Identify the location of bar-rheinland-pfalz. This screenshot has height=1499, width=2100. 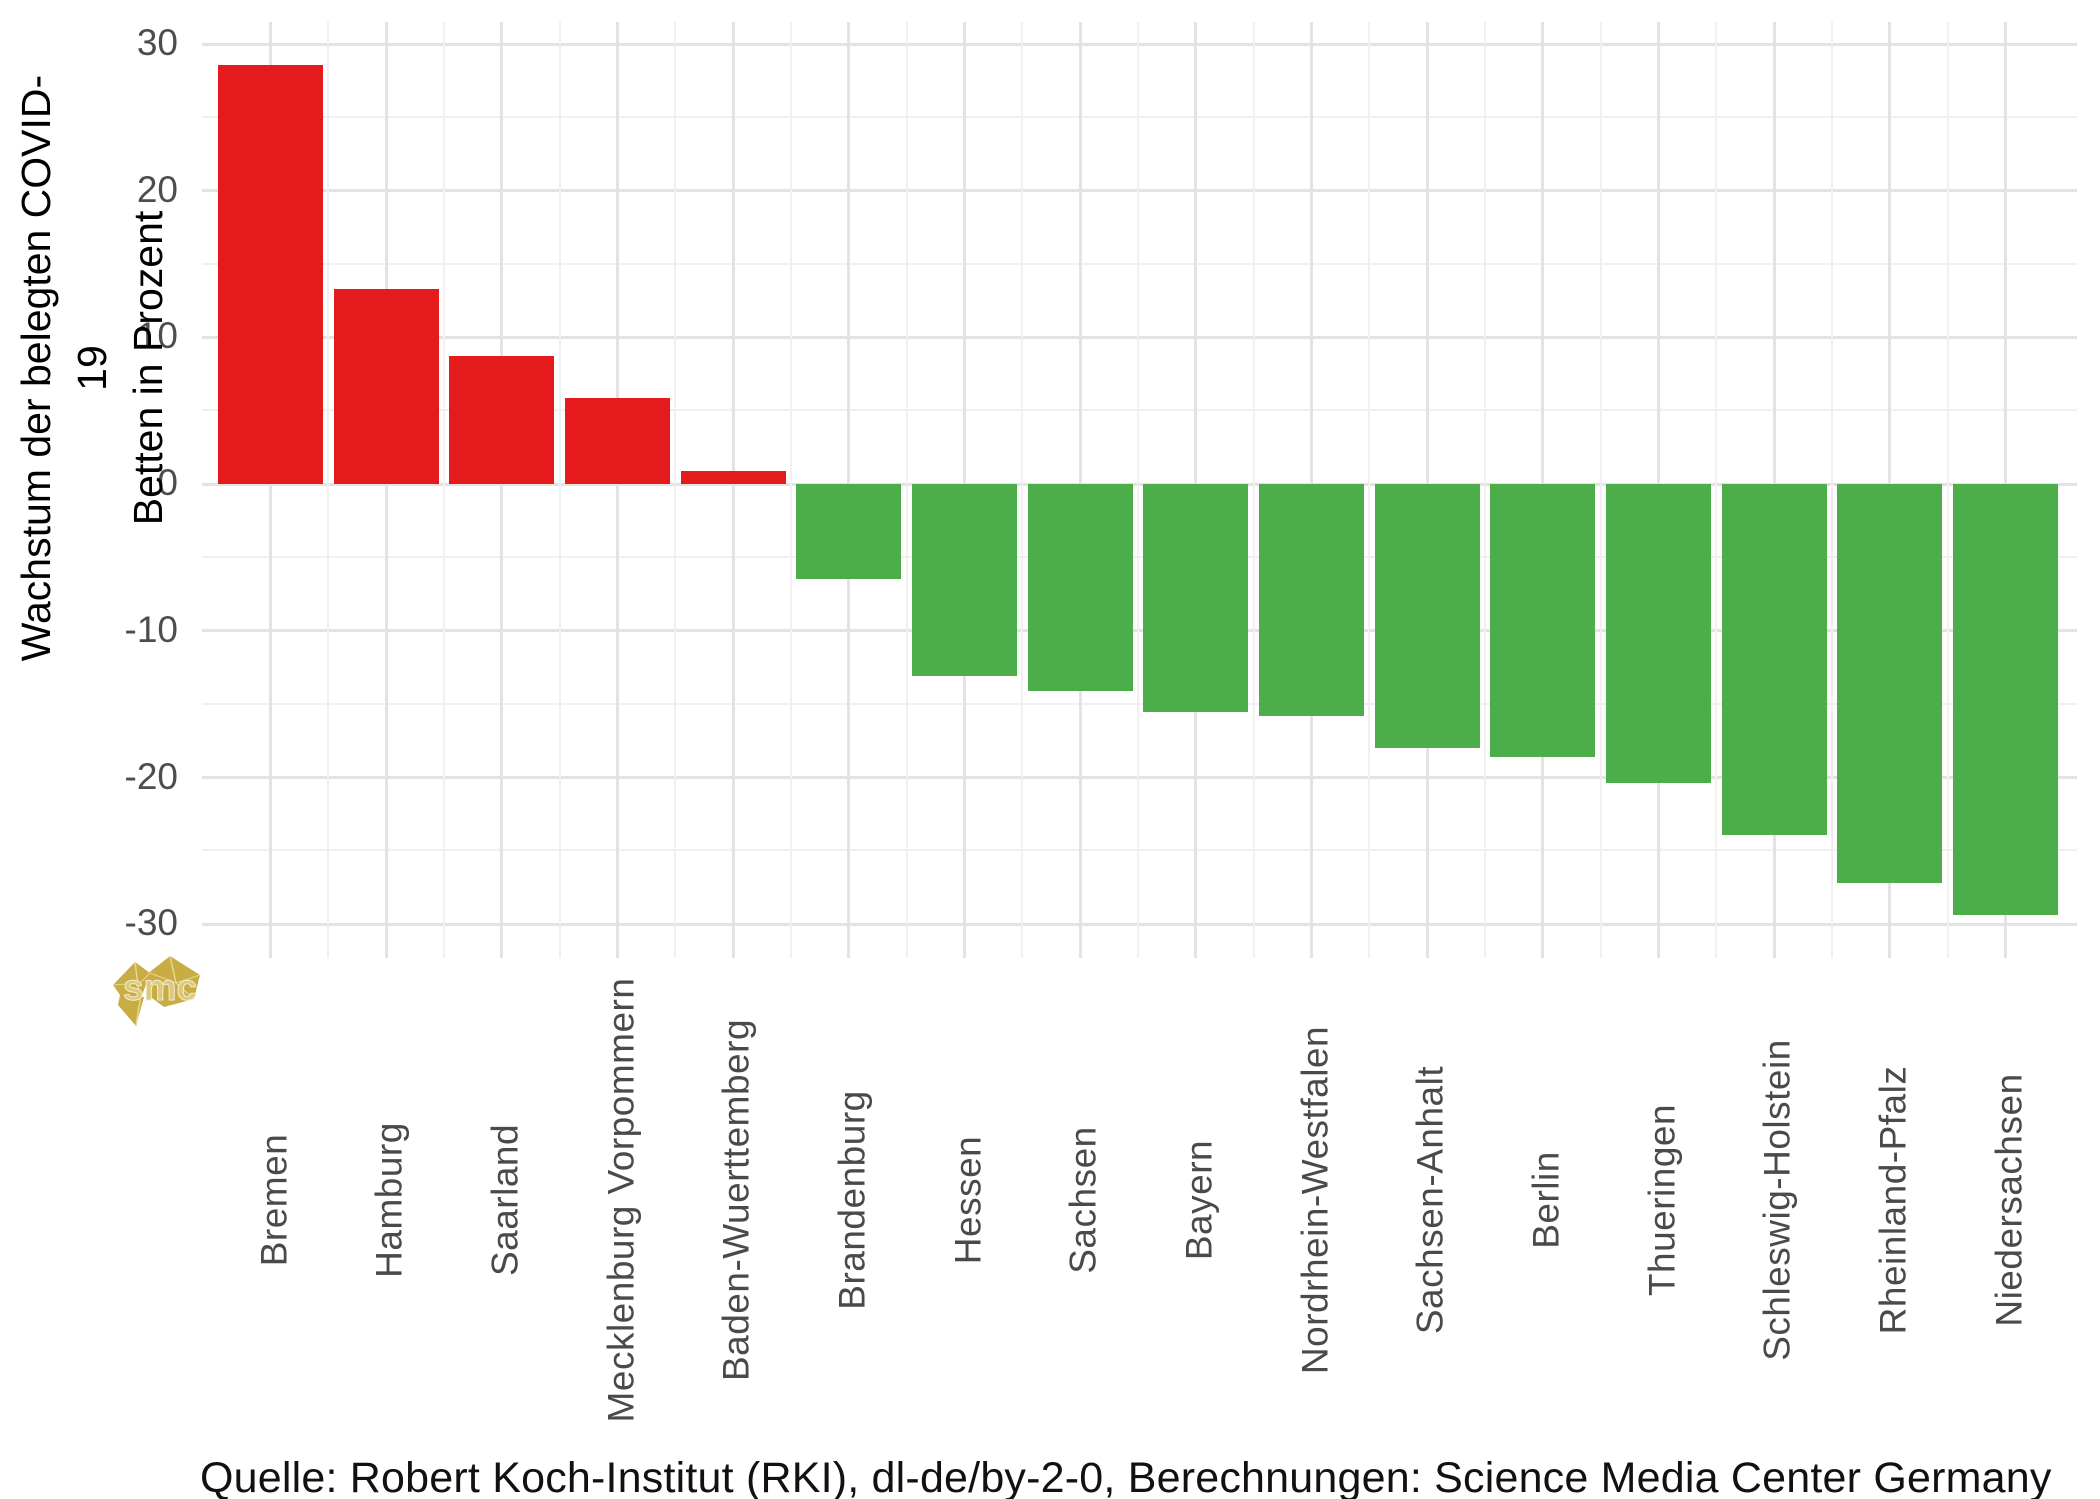
(1890, 684).